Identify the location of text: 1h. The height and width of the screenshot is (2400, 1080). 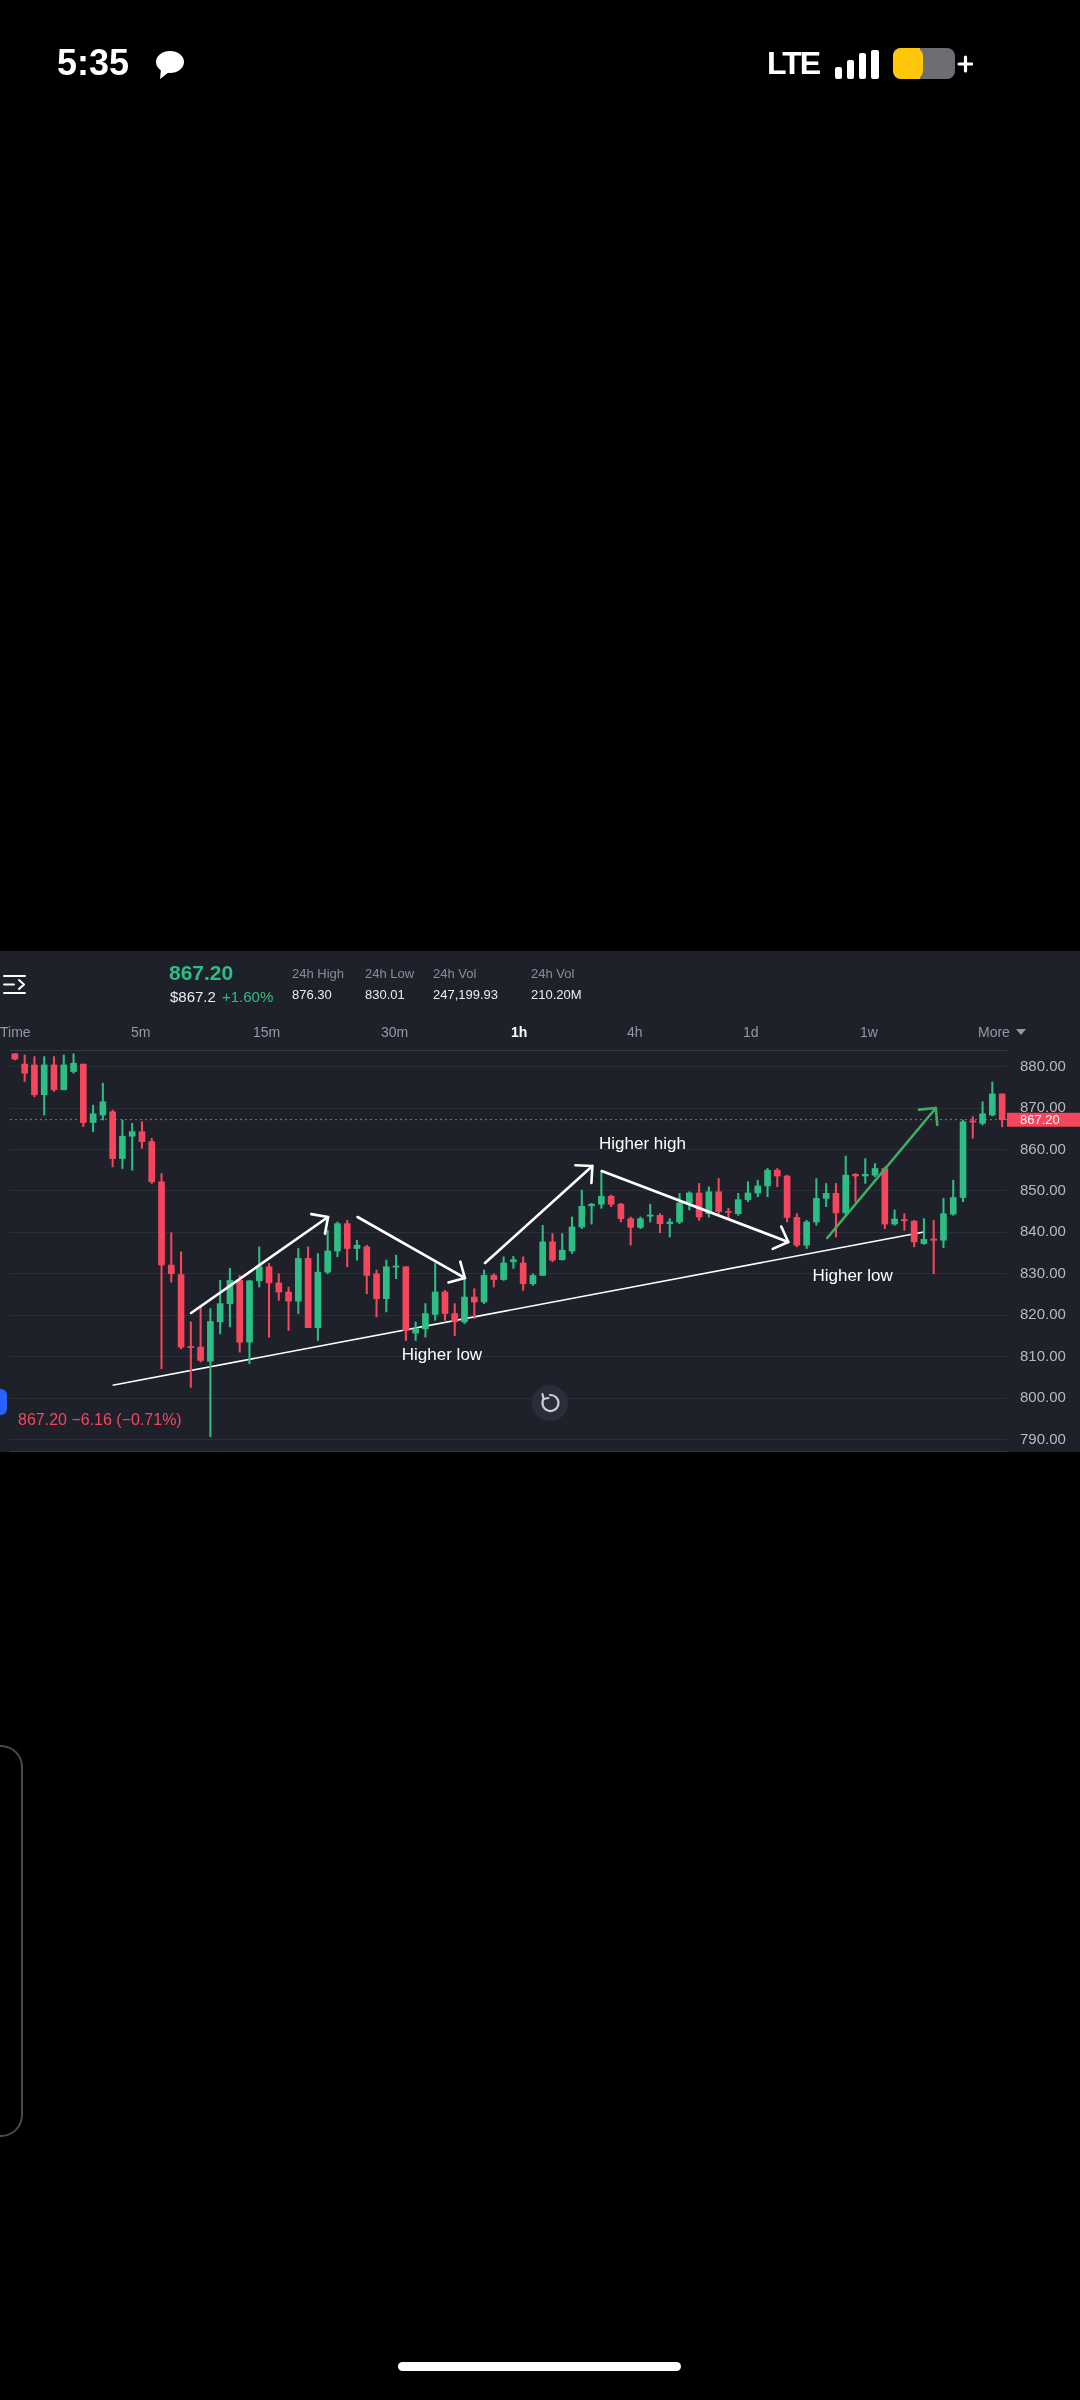
(519, 1032).